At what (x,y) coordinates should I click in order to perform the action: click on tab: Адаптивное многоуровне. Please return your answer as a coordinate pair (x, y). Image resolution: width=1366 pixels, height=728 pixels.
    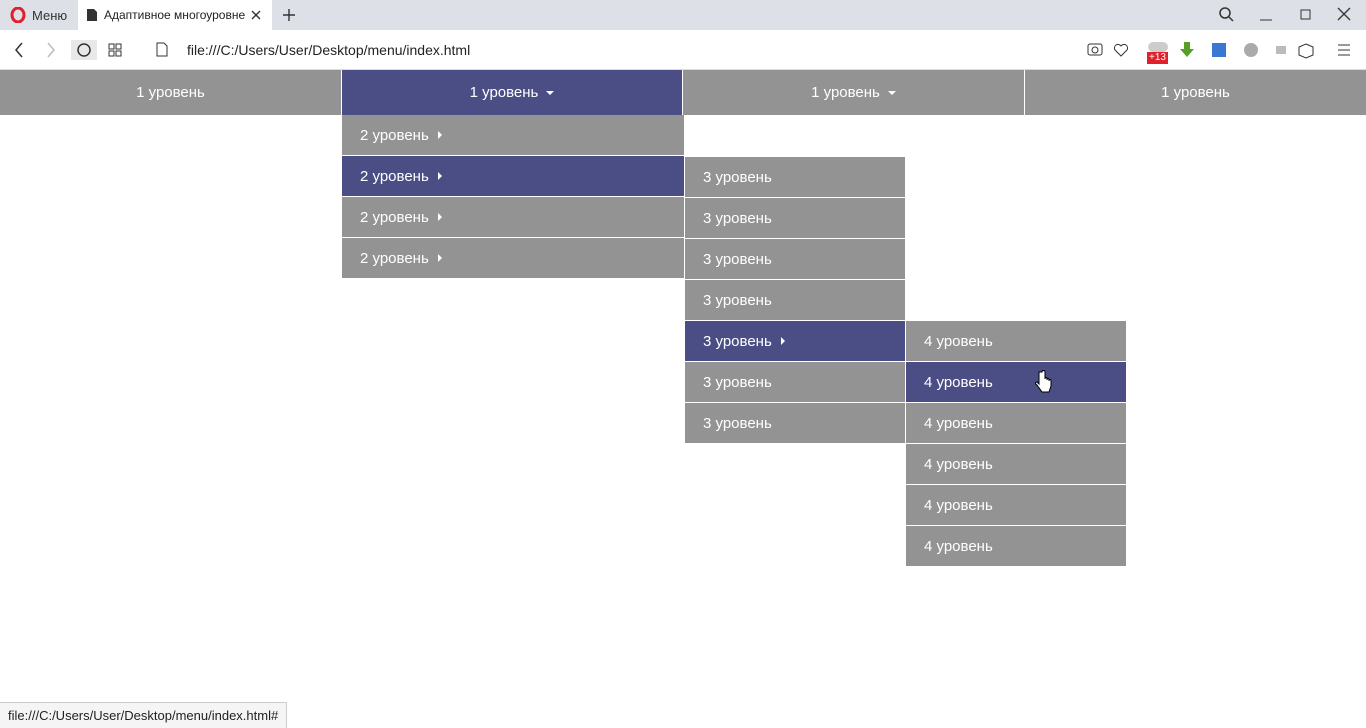
    Looking at the image, I should click on (175, 15).